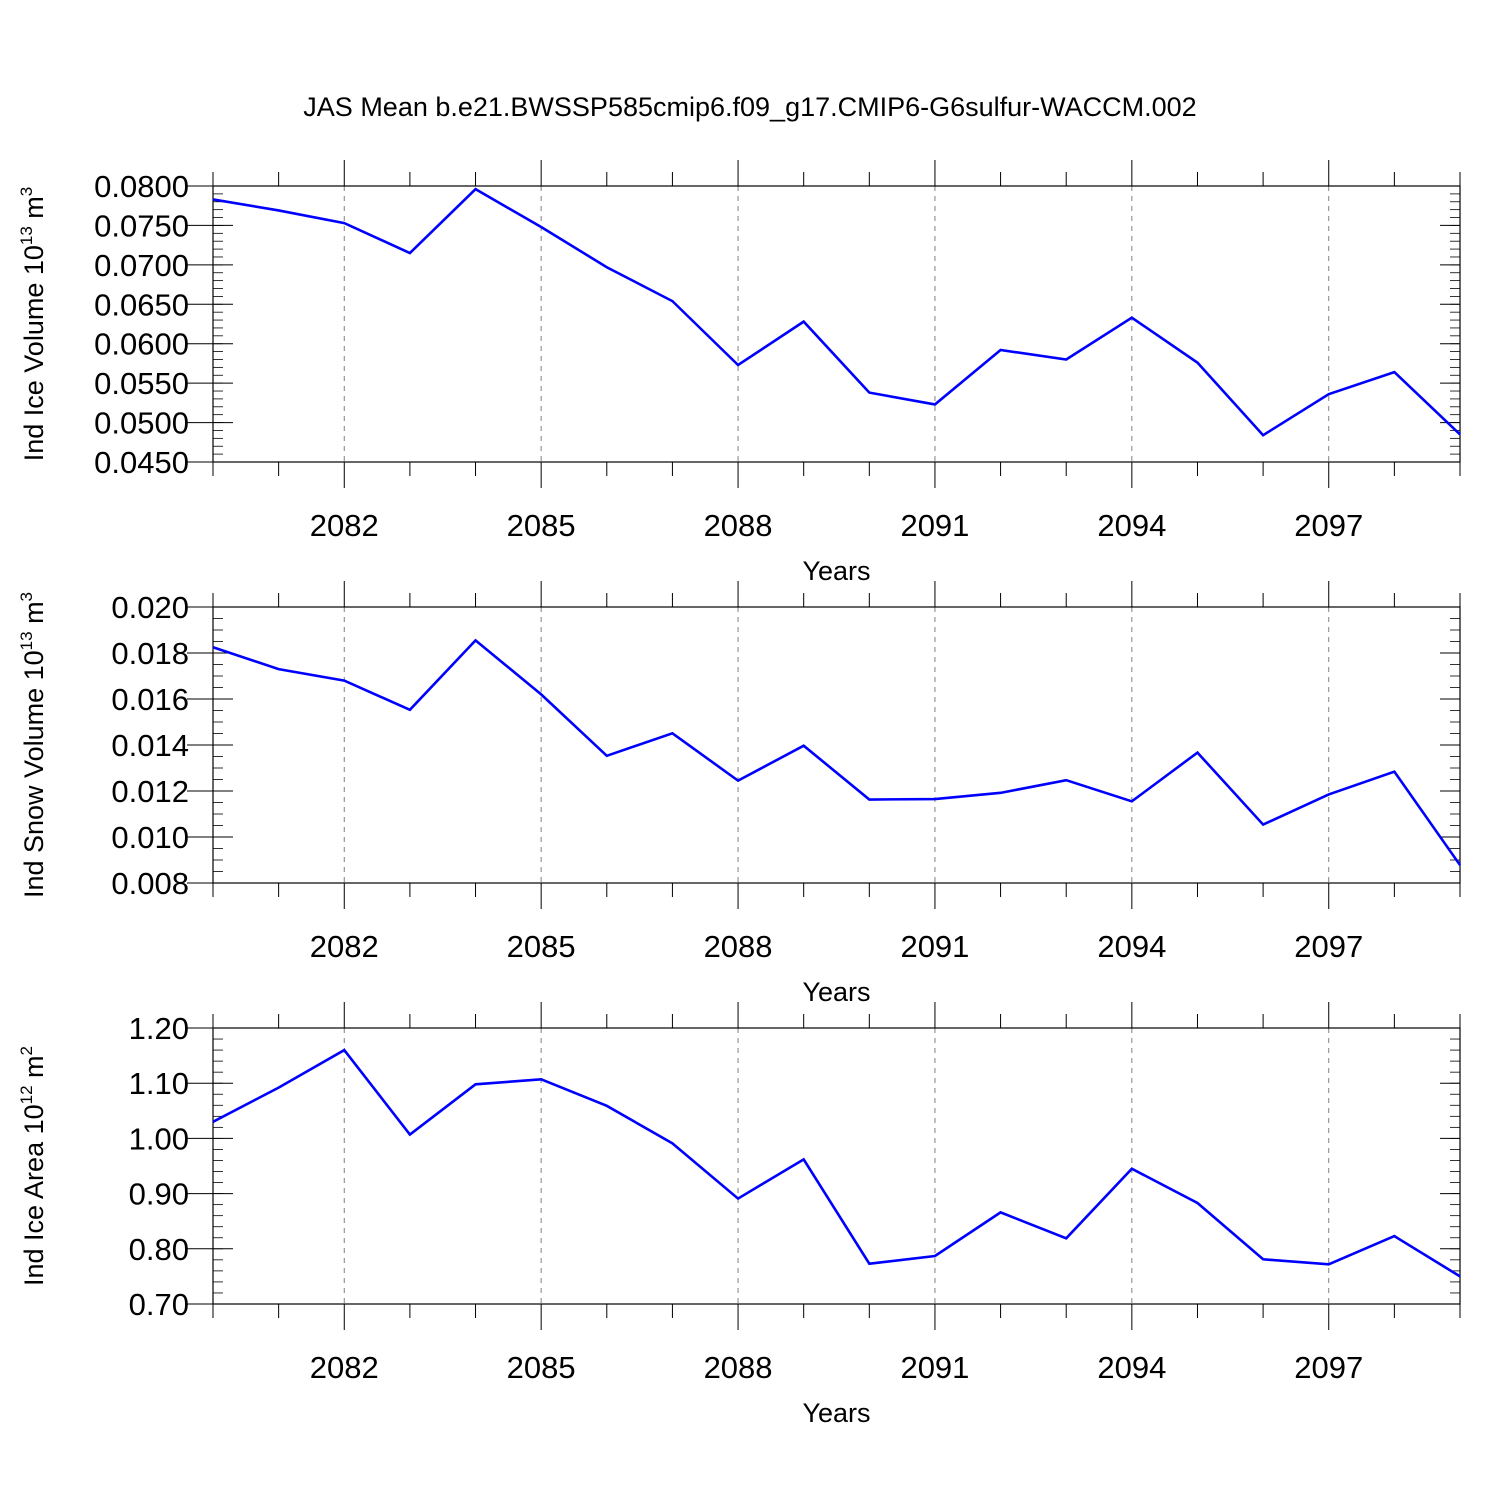 This screenshot has height=1500, width=1500. What do you see at coordinates (150, 791) in the screenshot?
I see `y-tick-label: 0.012` at bounding box center [150, 791].